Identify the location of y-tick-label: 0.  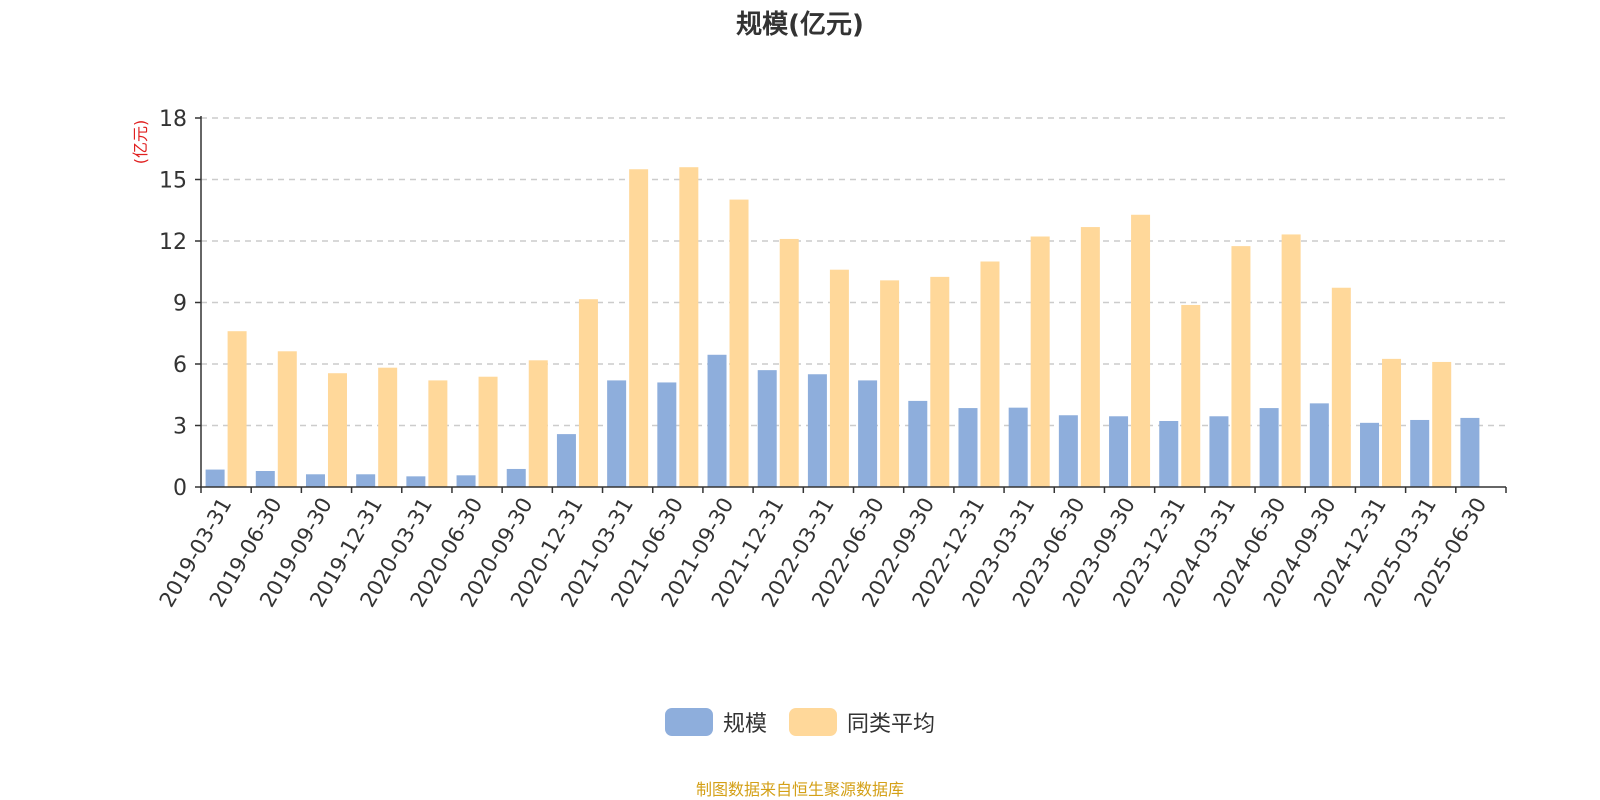
(180, 488).